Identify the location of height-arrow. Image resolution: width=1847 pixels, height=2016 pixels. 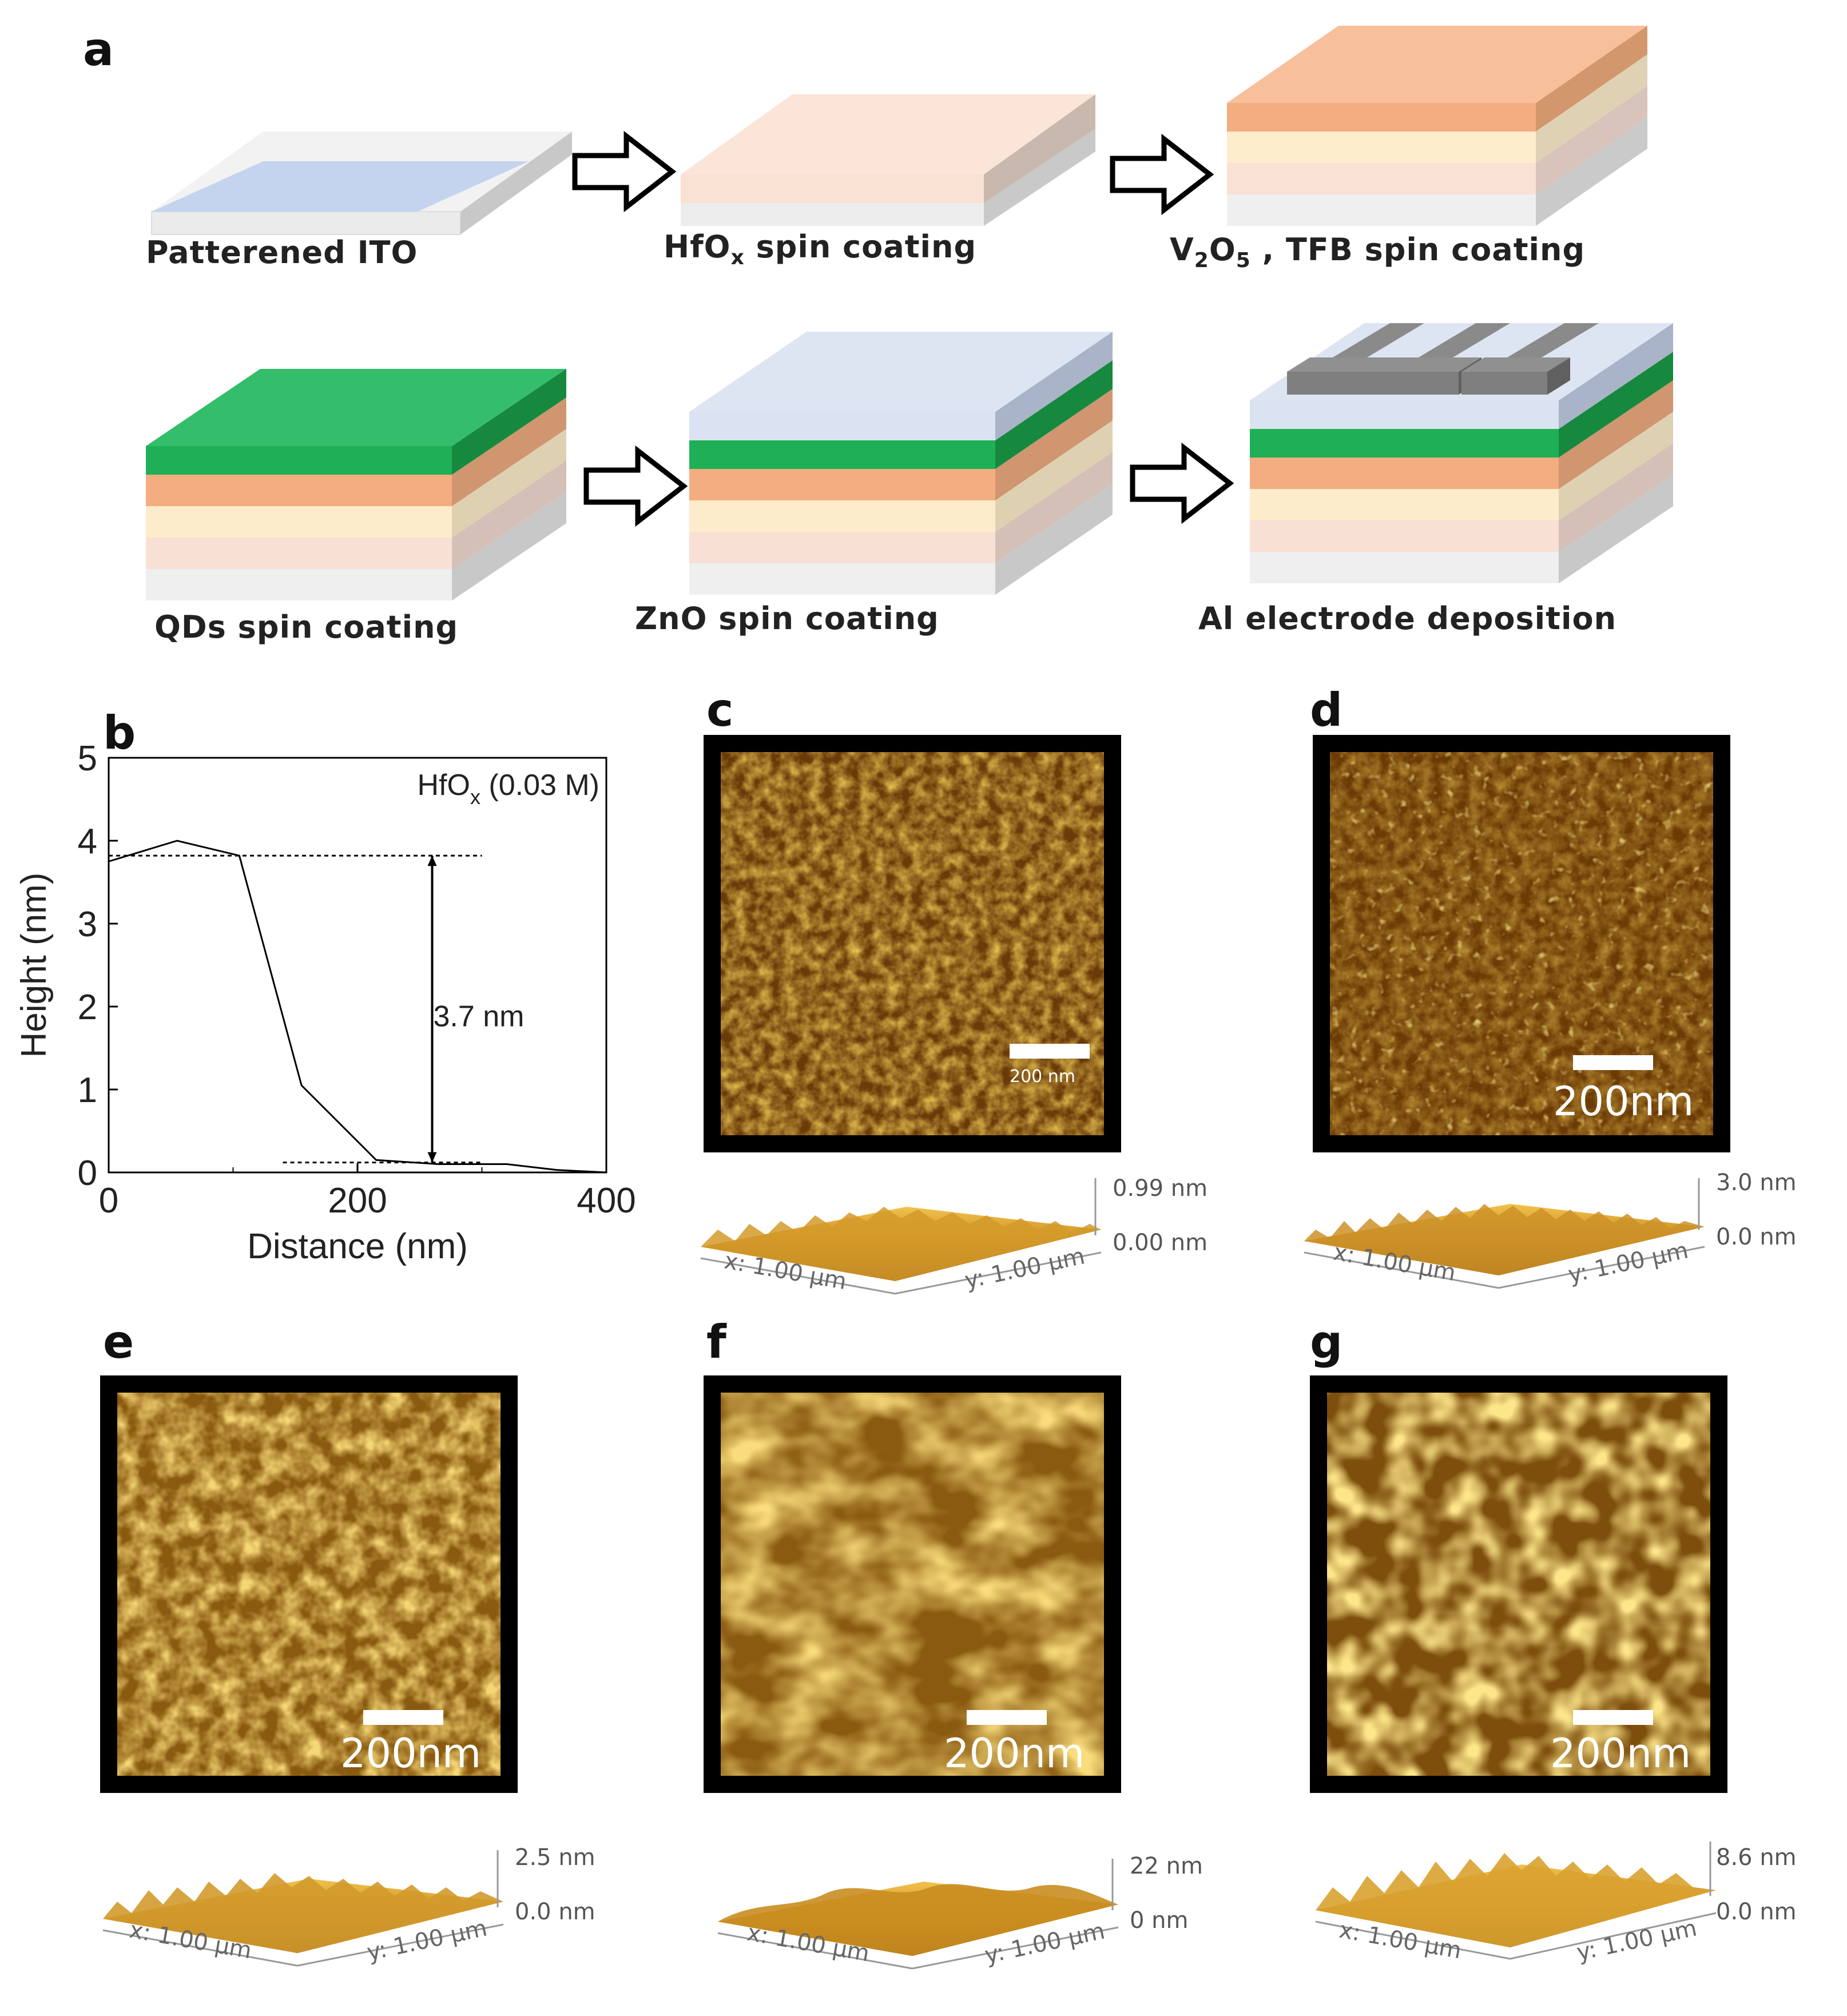
(432, 1009).